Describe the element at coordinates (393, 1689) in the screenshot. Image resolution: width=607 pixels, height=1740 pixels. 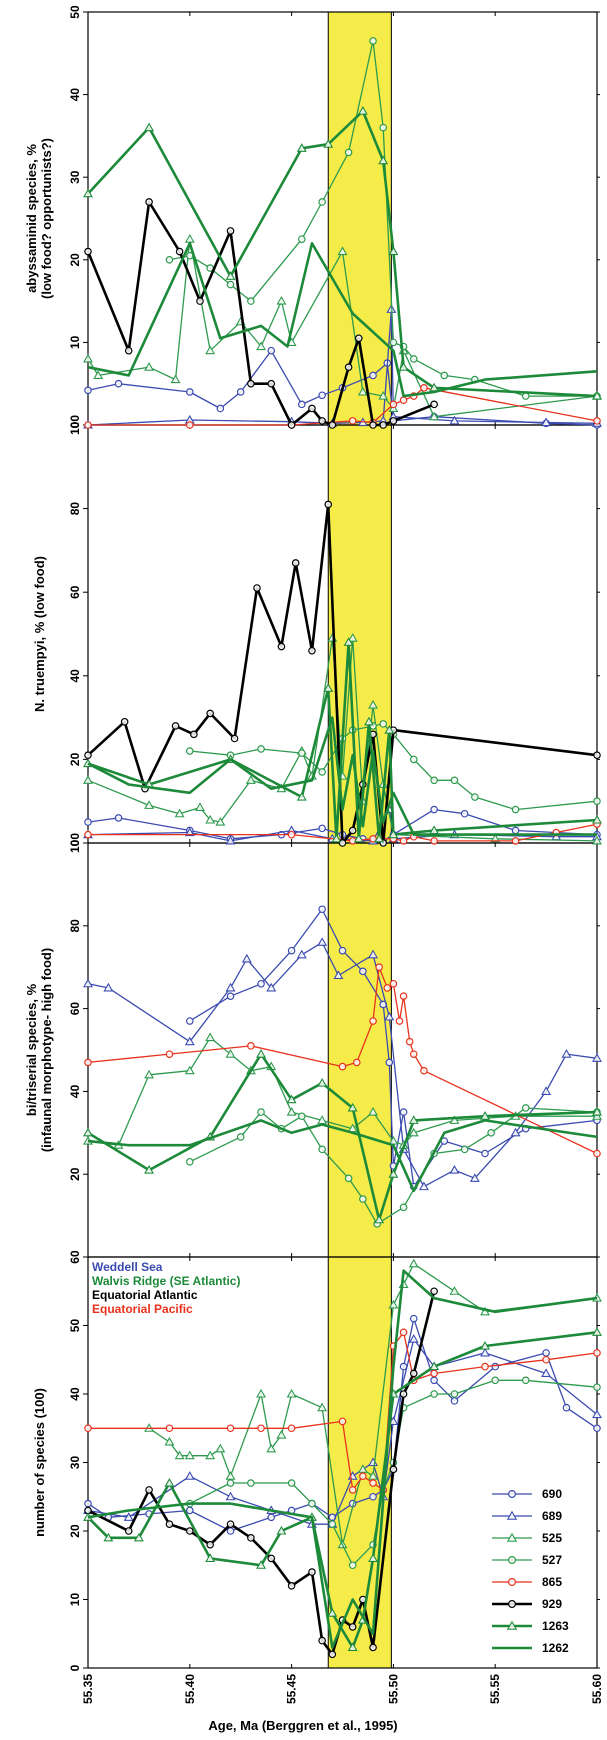
I see `x-tick-label: 55.50` at that location.